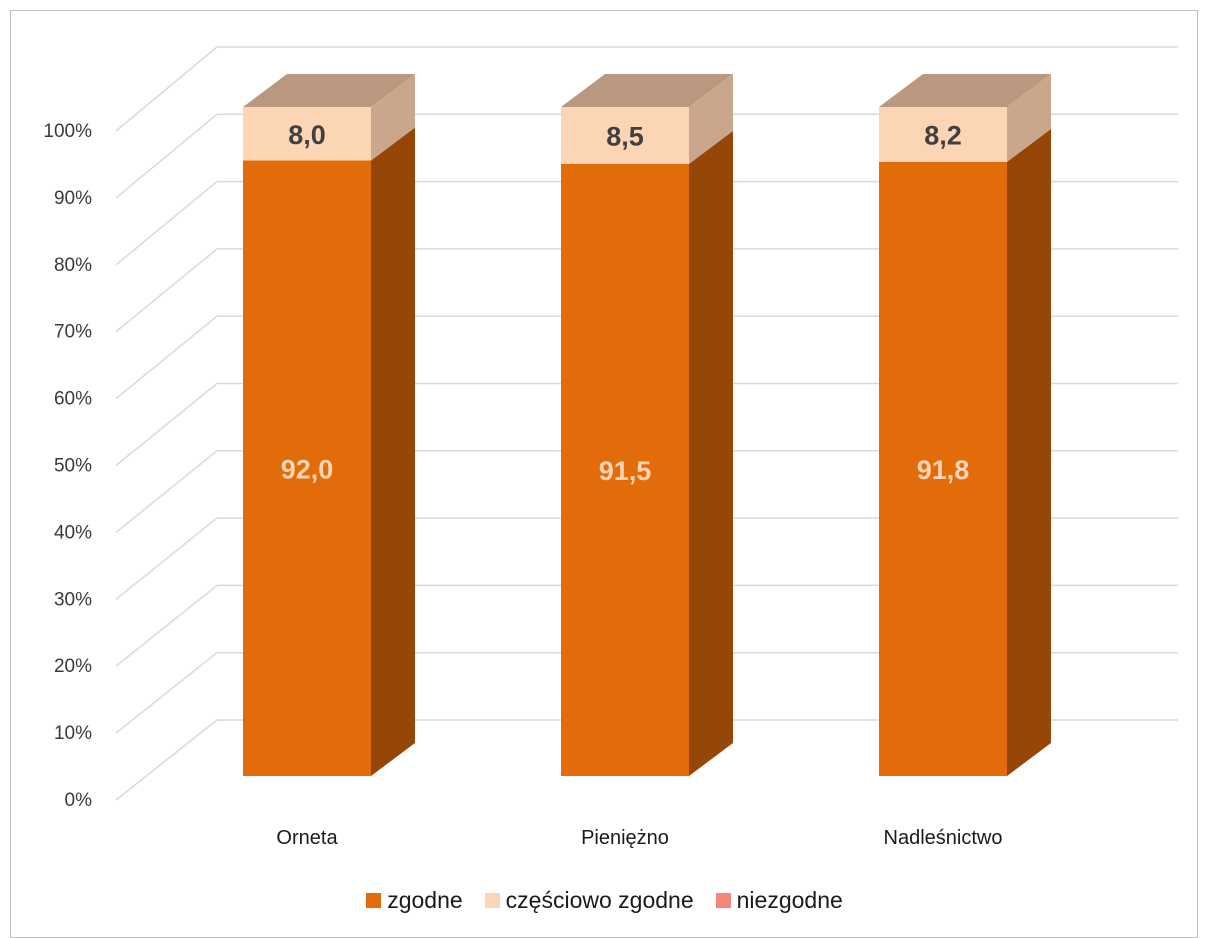  I want to click on legend-item: częściowo zgodne, so click(589, 900).